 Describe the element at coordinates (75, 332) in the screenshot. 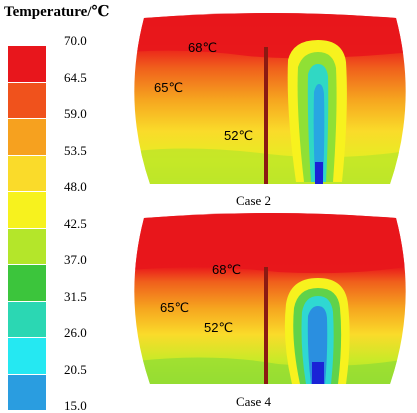

I see `legend-tick-label: 26.0` at that location.